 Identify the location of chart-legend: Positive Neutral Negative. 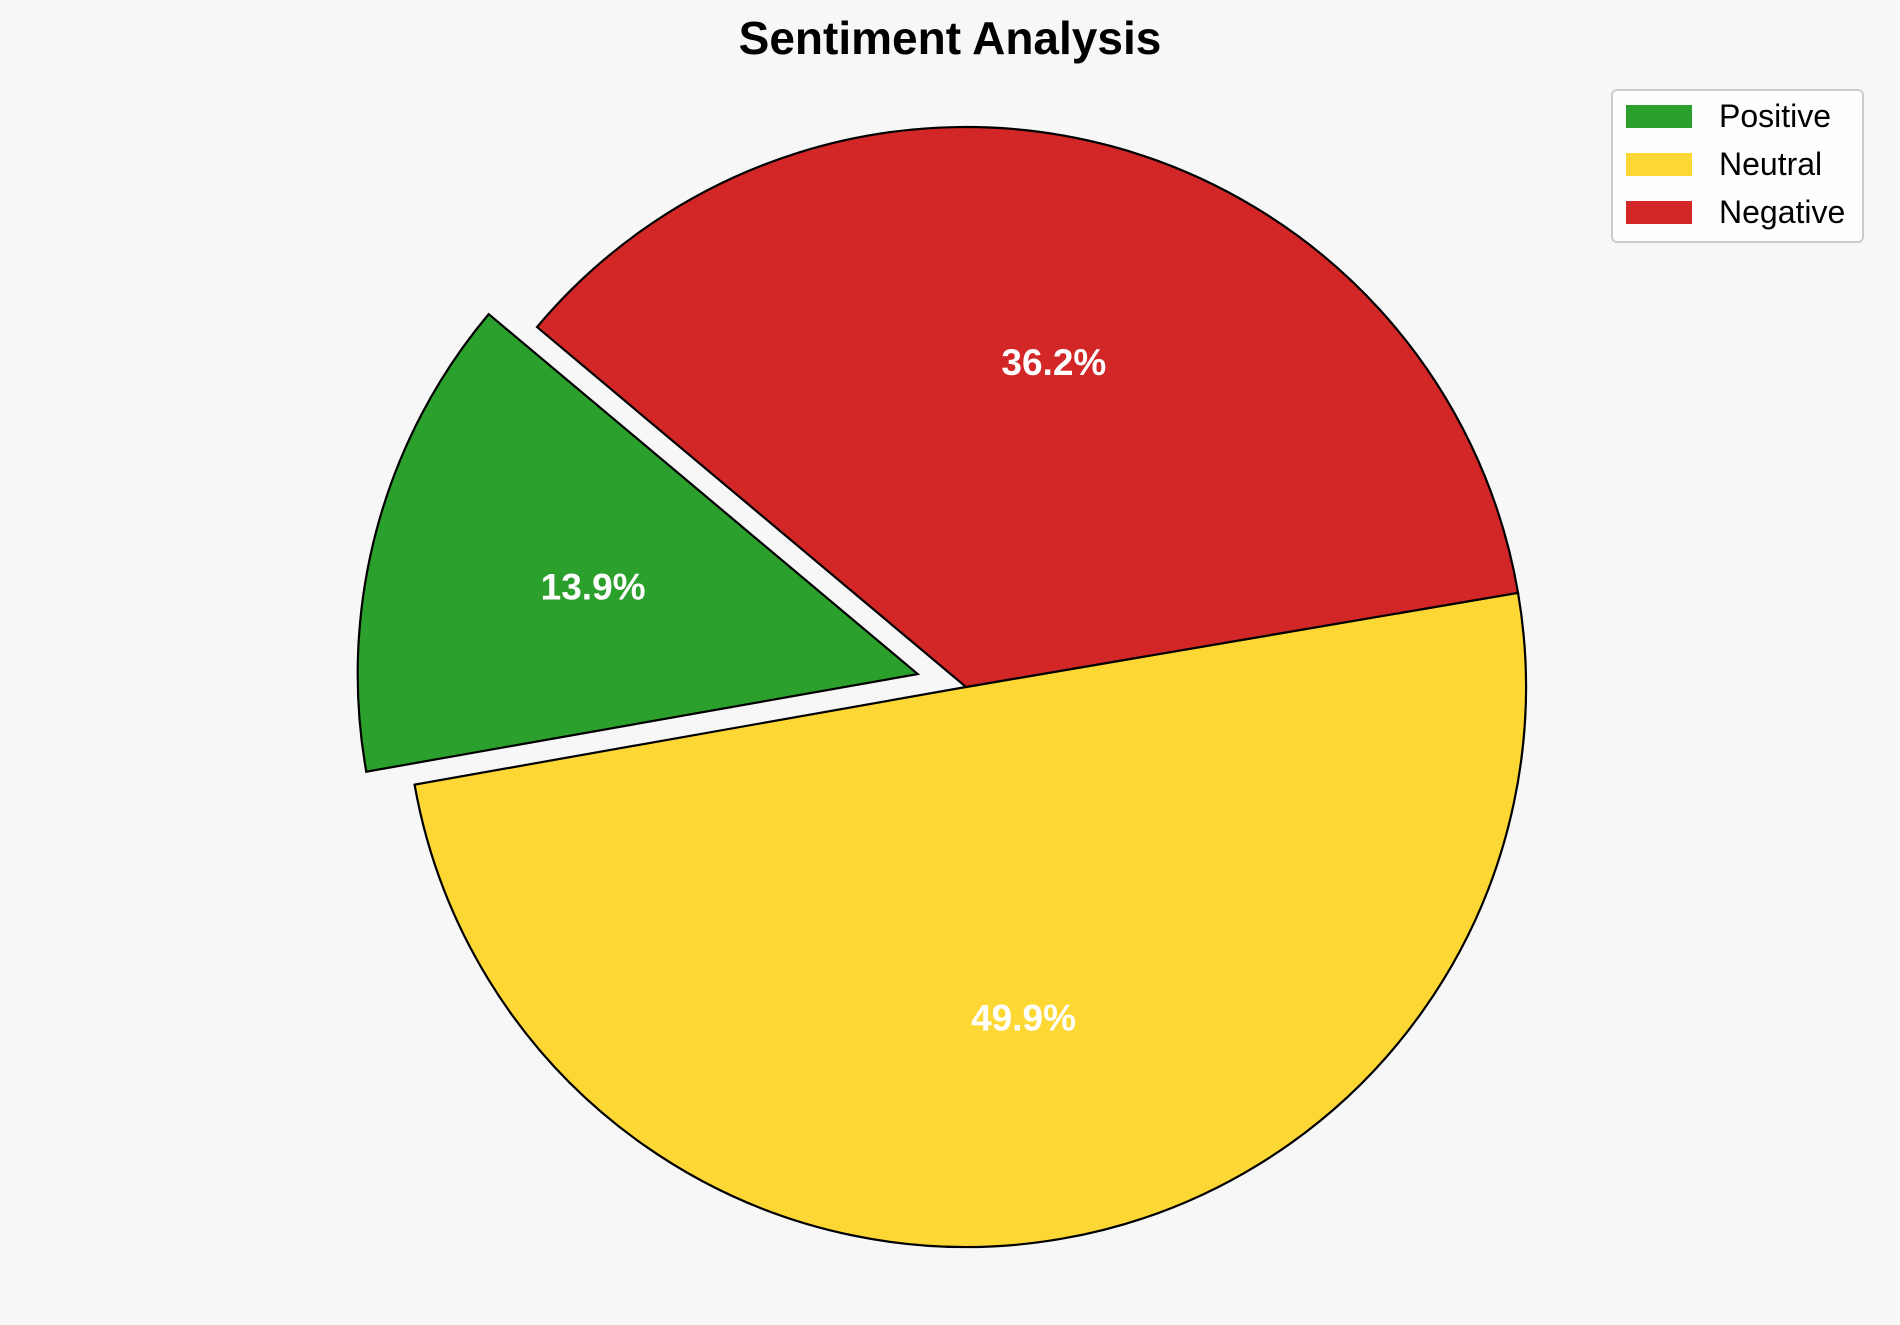
(1737, 166).